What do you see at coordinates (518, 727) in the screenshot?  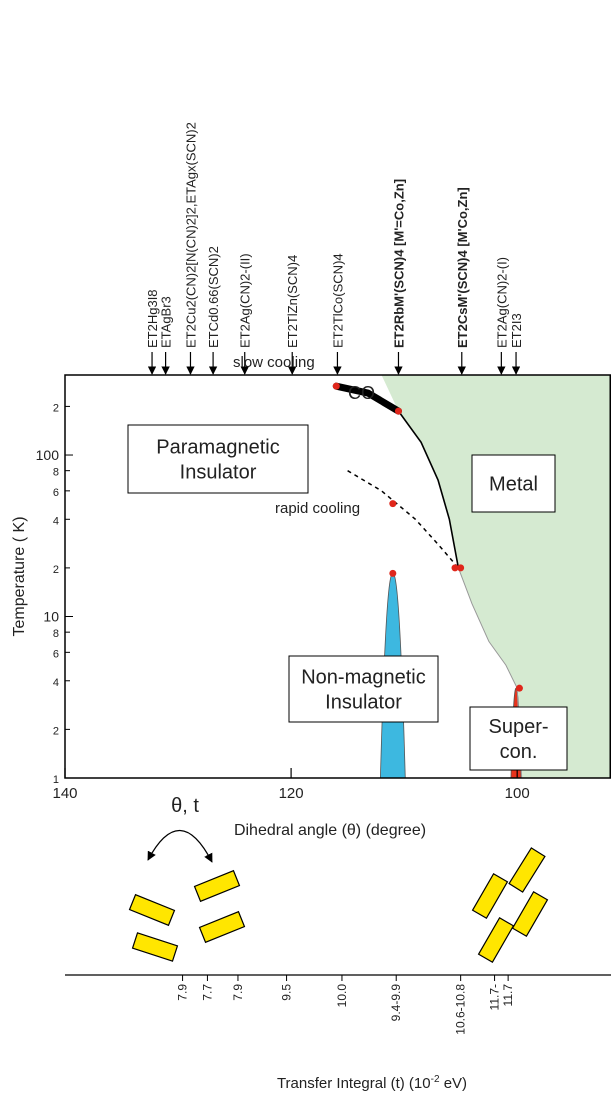 I see `supercon-label: Super-` at bounding box center [518, 727].